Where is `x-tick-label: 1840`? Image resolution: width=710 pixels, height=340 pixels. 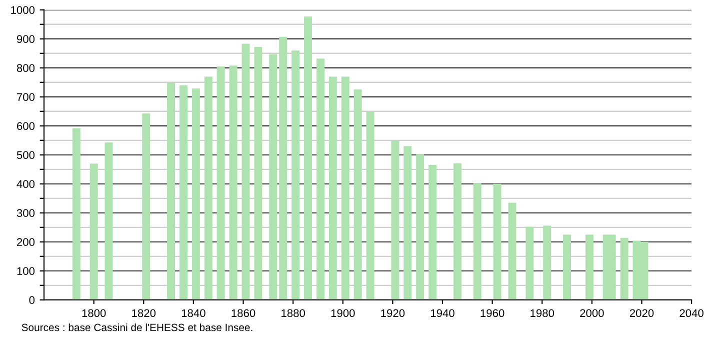
x-tick-label: 1840 is located at coordinates (194, 313).